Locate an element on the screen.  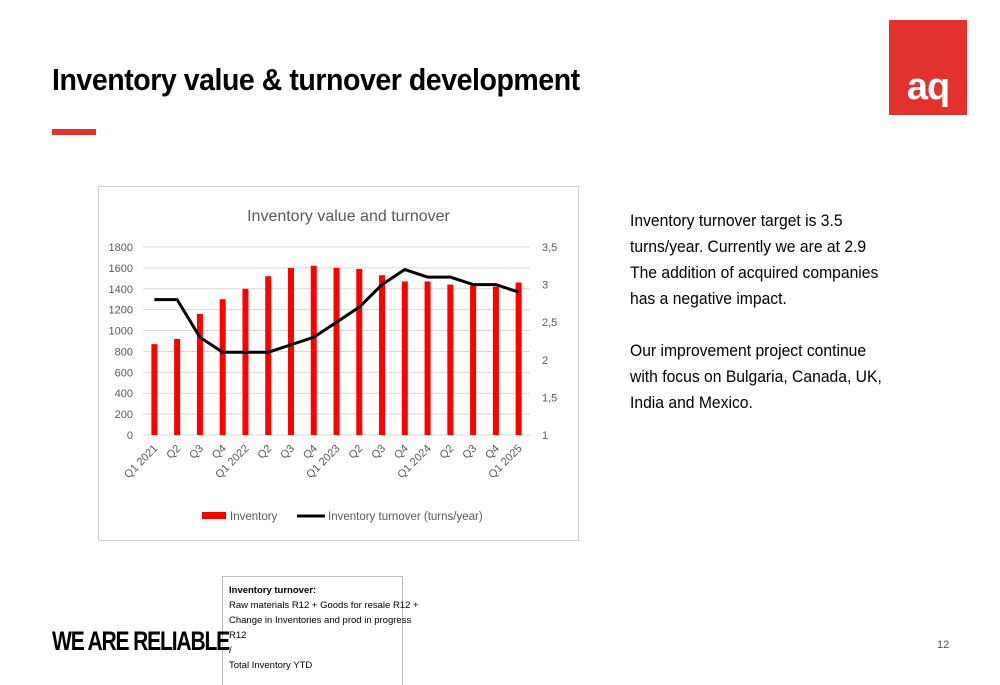
y-left-tick-label: 400 is located at coordinates (124, 394).